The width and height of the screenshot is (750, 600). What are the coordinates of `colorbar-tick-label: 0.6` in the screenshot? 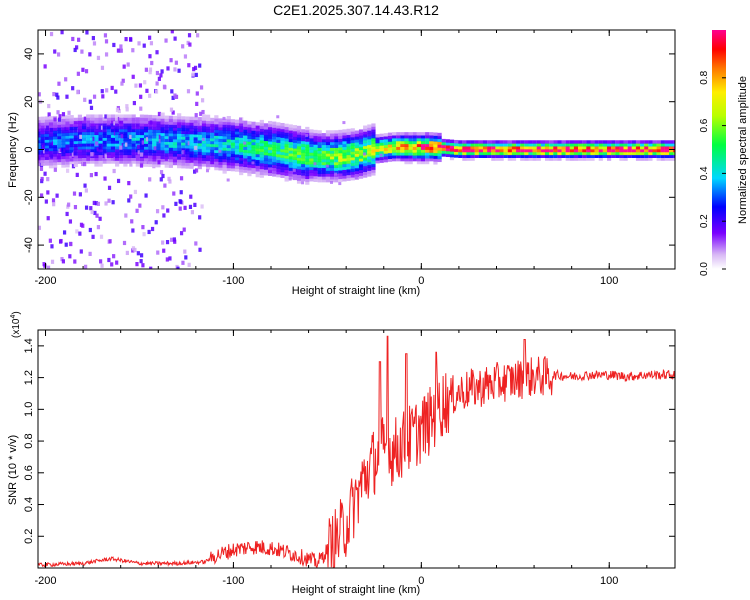 It's located at (704, 125).